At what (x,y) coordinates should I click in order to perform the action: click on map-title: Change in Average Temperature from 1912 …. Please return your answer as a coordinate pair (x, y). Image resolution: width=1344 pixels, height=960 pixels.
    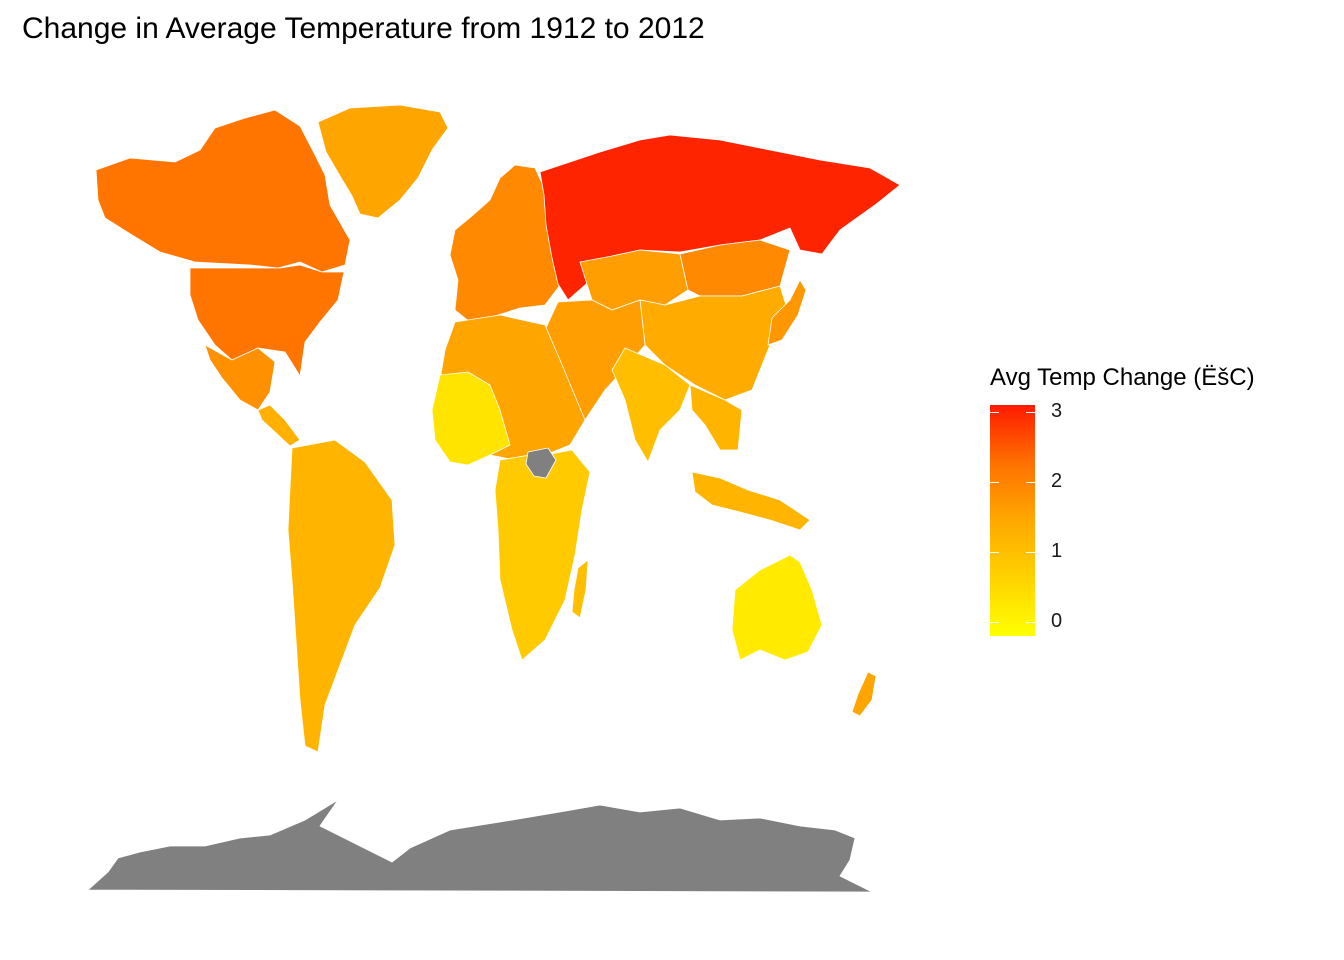
    Looking at the image, I should click on (363, 28).